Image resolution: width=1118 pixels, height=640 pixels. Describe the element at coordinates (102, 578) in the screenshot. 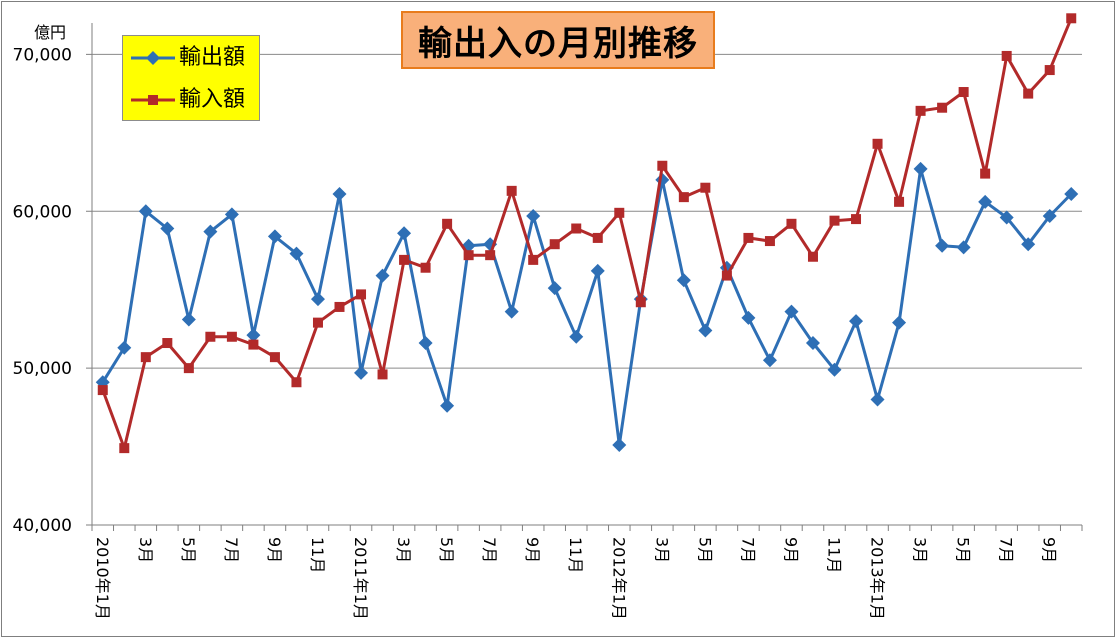

I see `x-tick-label: 2010年1月` at that location.